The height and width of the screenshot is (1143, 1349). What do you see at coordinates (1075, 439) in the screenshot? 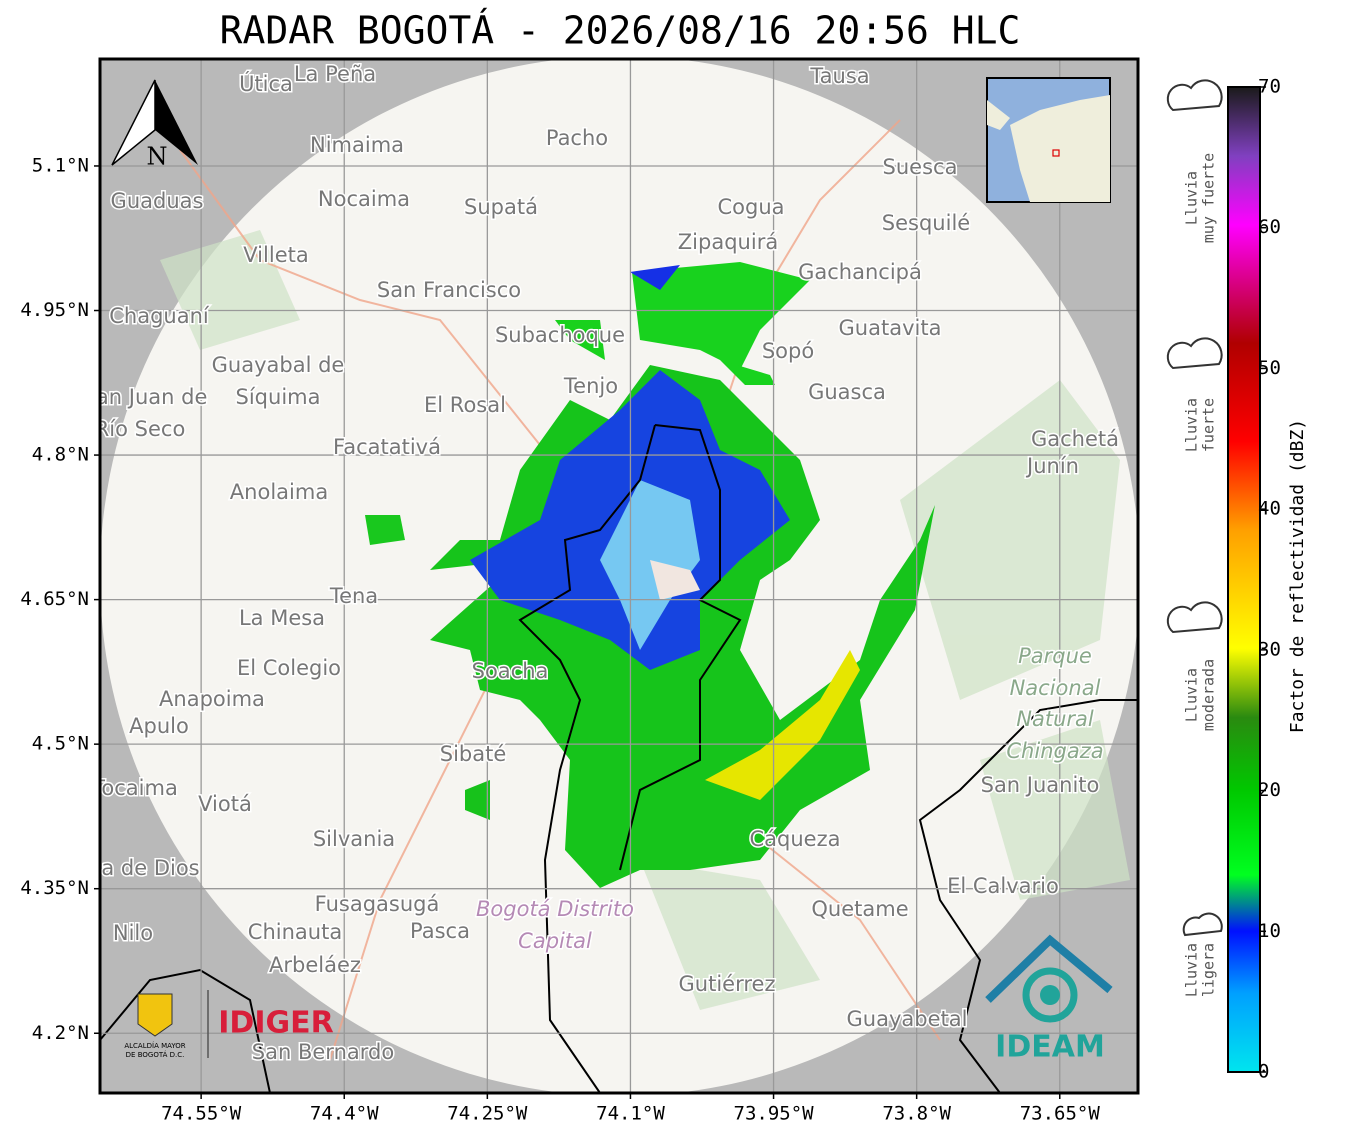
I see `place-label: Gachetá` at bounding box center [1075, 439].